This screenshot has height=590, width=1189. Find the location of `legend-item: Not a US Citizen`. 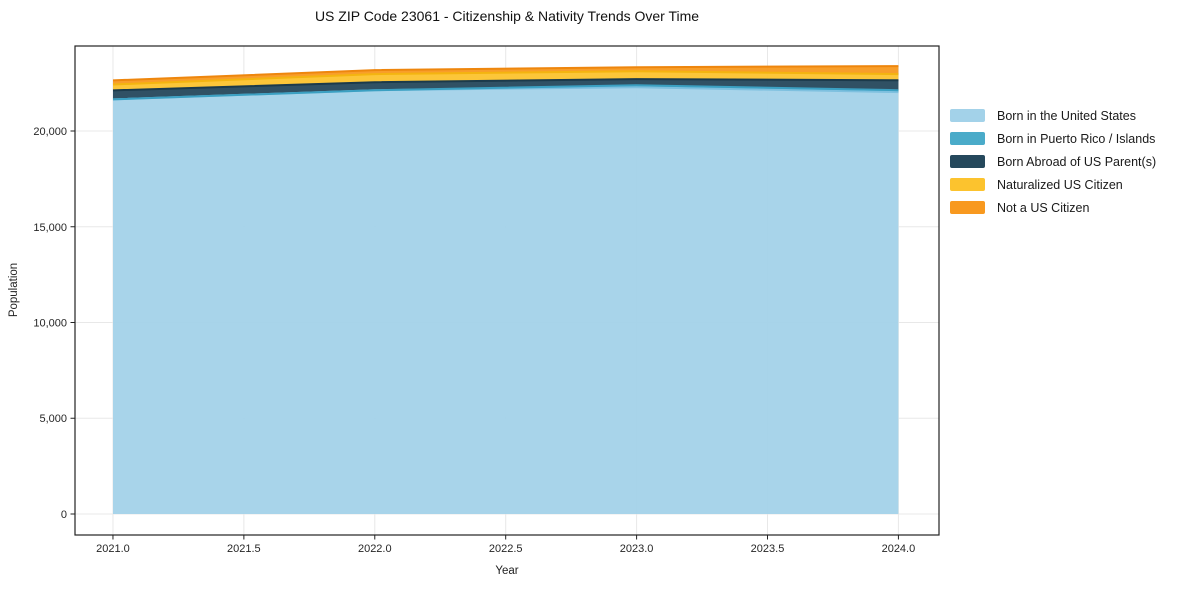

legend-item: Not a US Citizen is located at coordinates (1053, 207).